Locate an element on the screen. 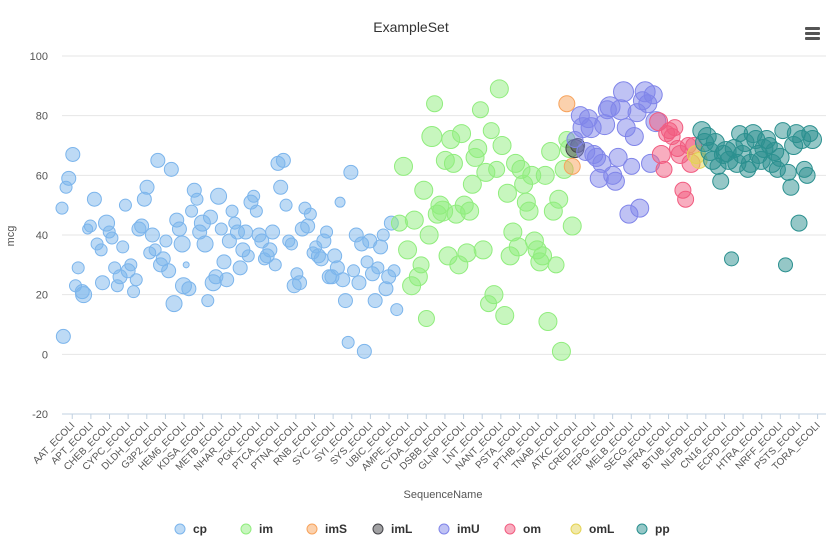  legend-item-imU: imU is located at coordinates (459, 529).